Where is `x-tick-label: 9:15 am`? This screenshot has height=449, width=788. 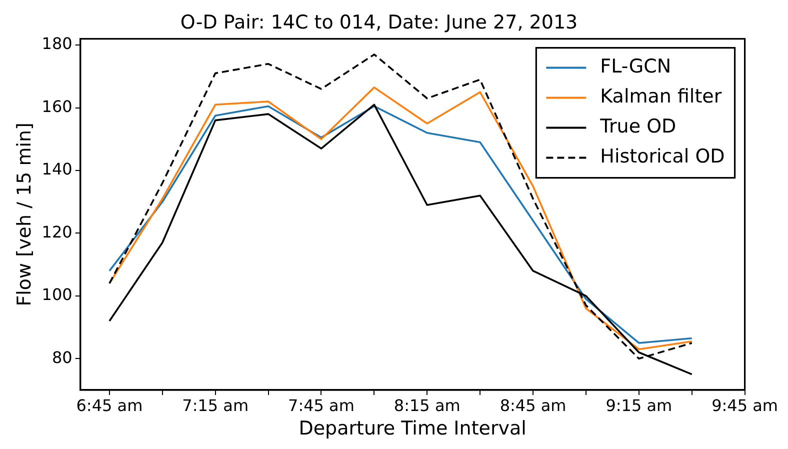
x-tick-label: 9:15 am is located at coordinates (639, 405).